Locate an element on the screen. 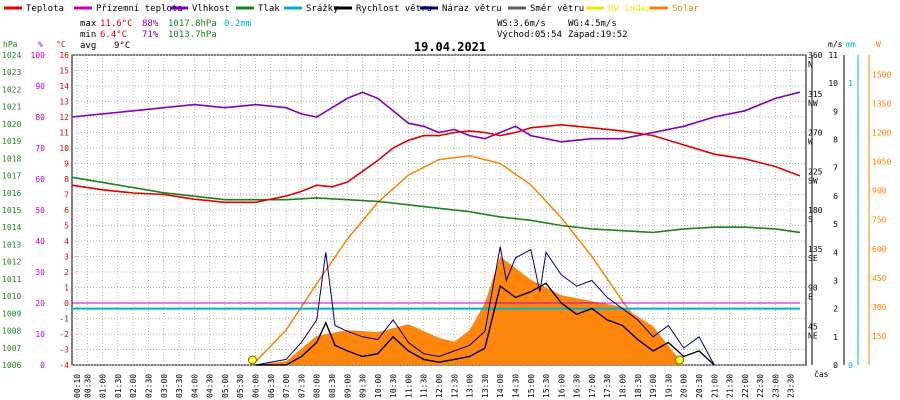 The width and height of the screenshot is (900, 400). x-tick-label: 20:00 is located at coordinates (684, 386).